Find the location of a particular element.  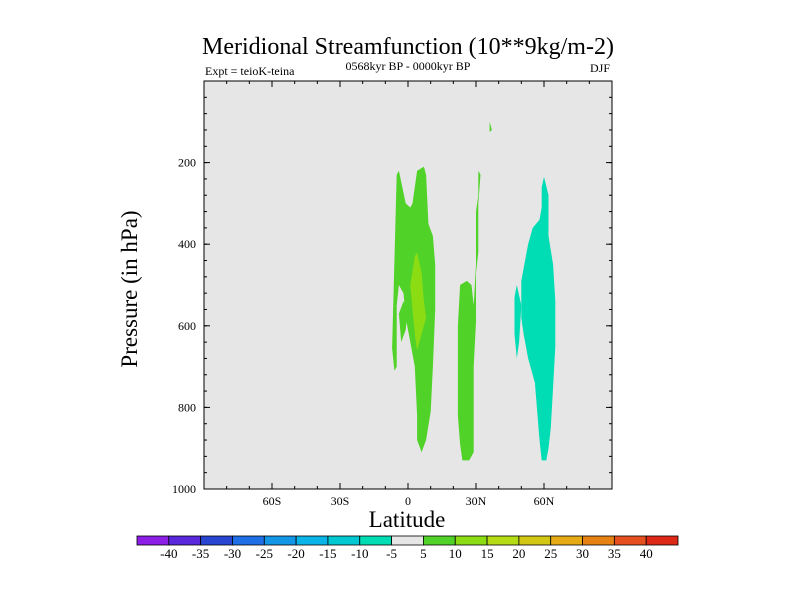

y-tick-label: 200 is located at coordinates (187, 163).